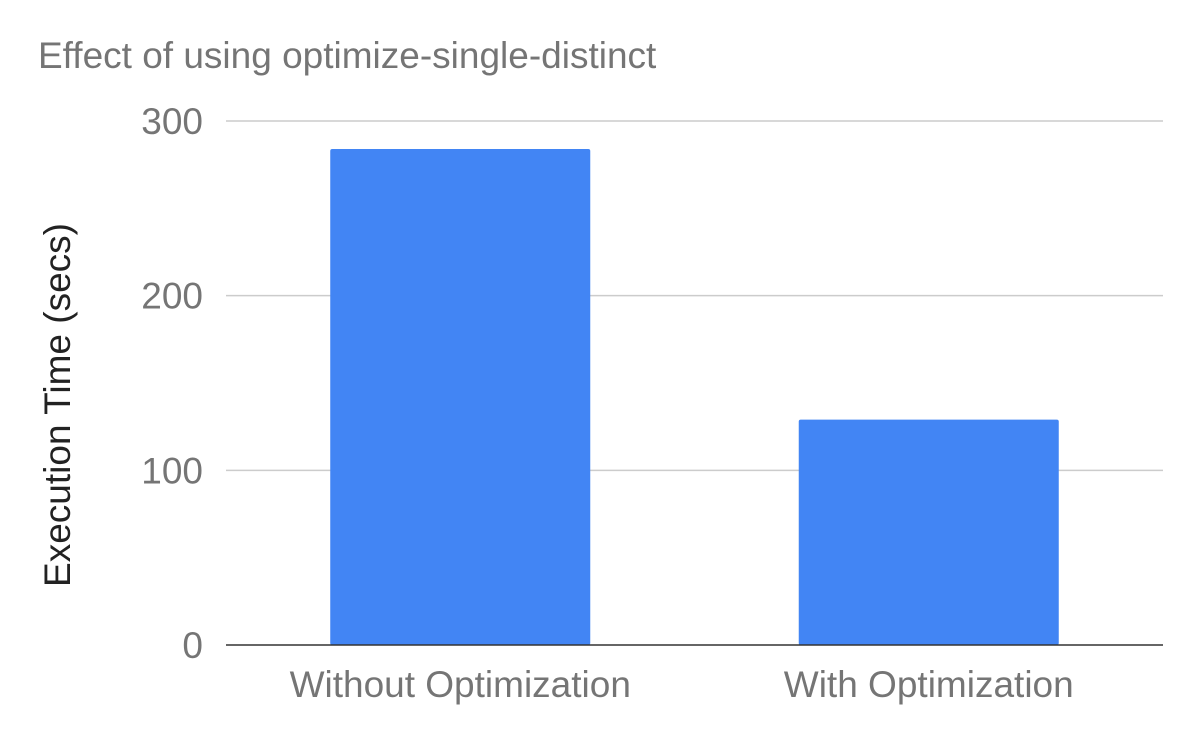  Describe the element at coordinates (172, 470) in the screenshot. I see `y-tick-label: 100` at that location.